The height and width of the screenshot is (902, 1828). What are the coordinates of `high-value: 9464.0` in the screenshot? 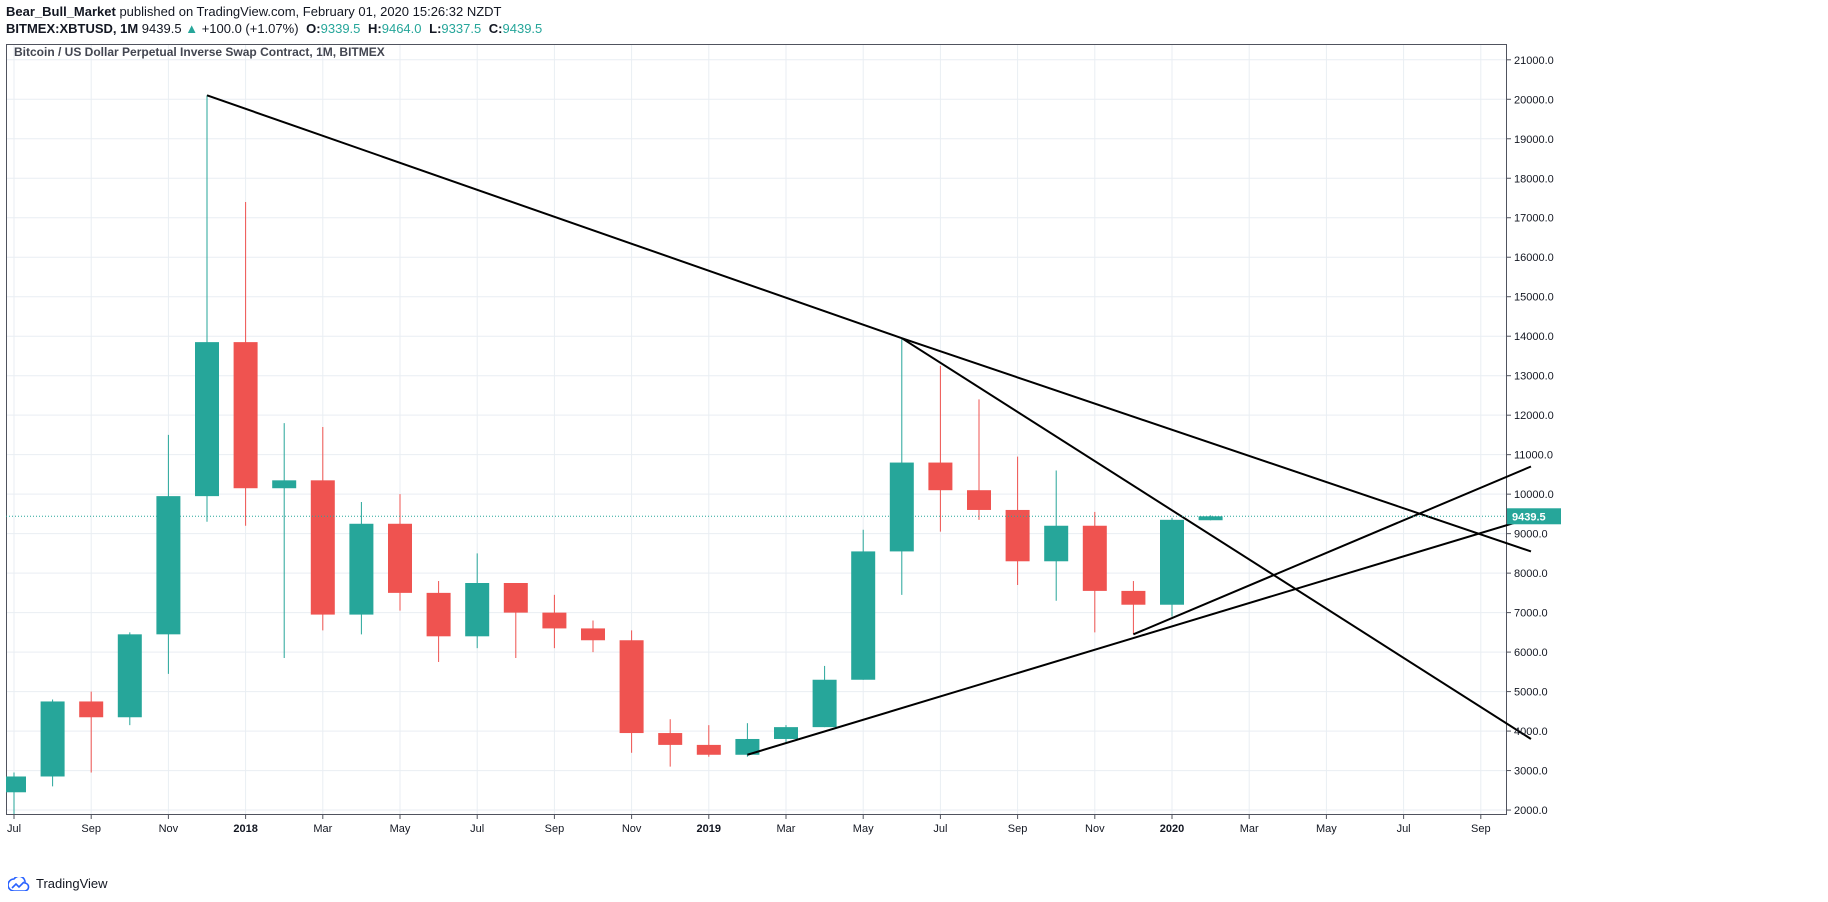 It's located at (401, 28).